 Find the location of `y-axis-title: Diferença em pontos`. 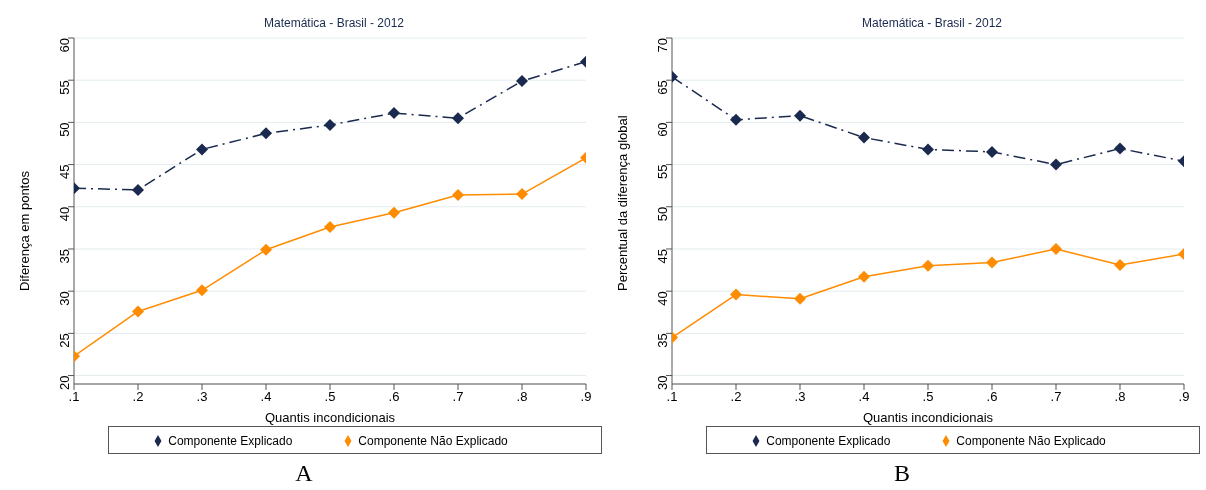

y-axis-title: Diferença em pontos is located at coordinates (24, 230).